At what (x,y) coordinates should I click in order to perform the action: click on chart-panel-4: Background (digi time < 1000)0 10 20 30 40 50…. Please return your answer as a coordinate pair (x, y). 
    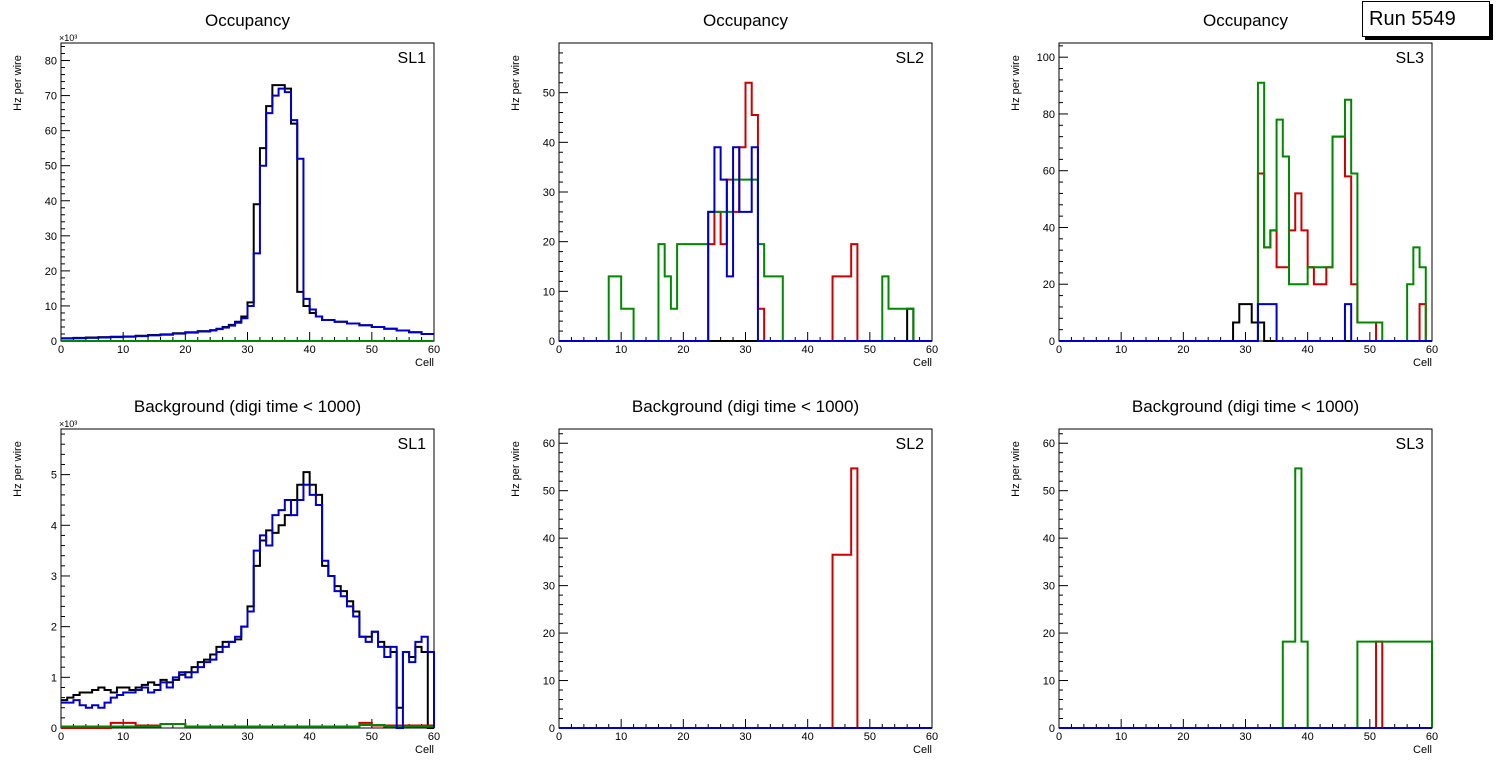
    Looking at the image, I should click on (226, 576).